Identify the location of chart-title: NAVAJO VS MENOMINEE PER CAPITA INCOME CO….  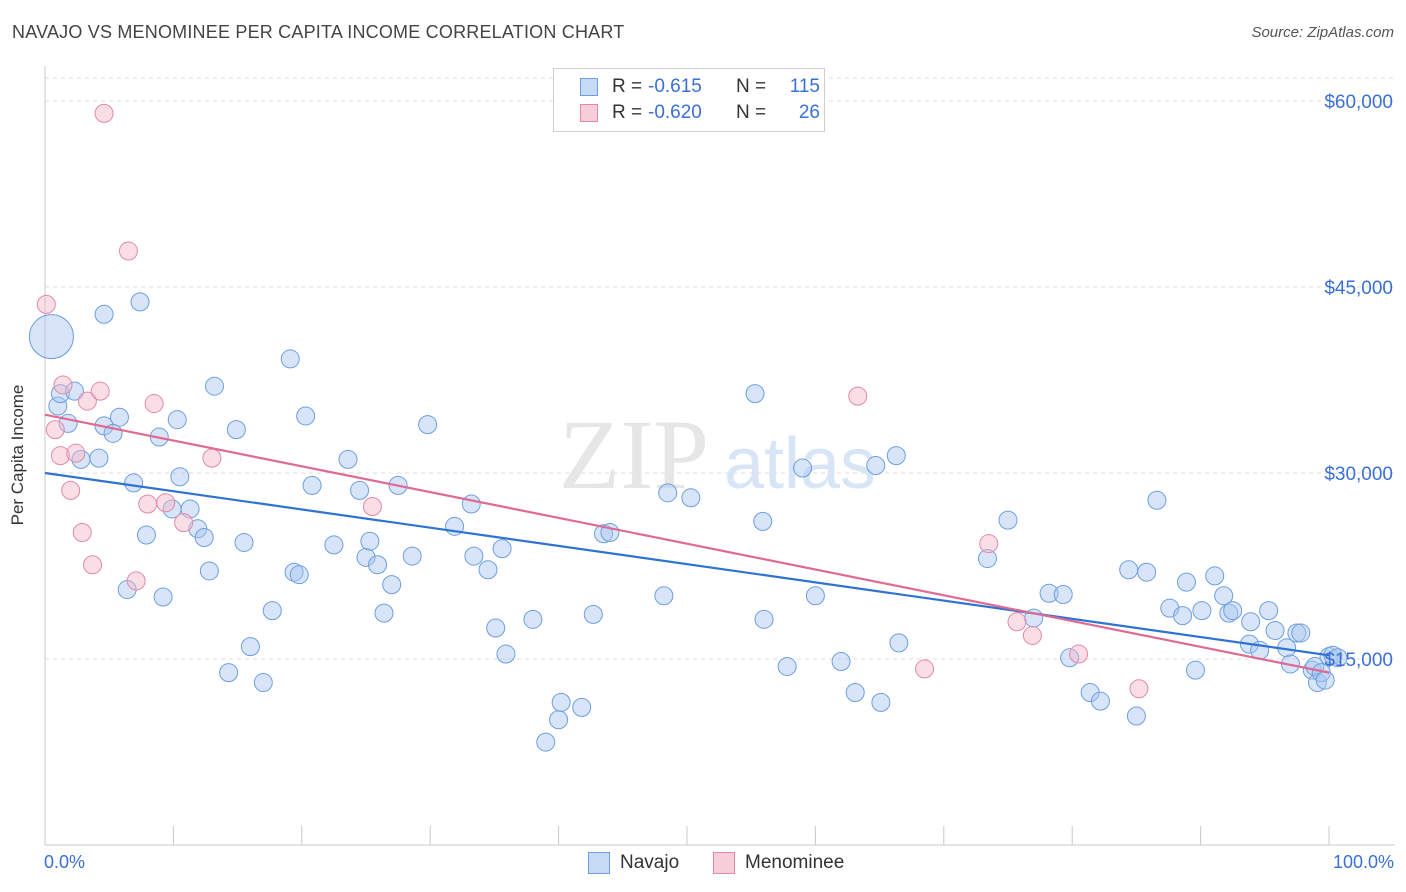
(318, 32).